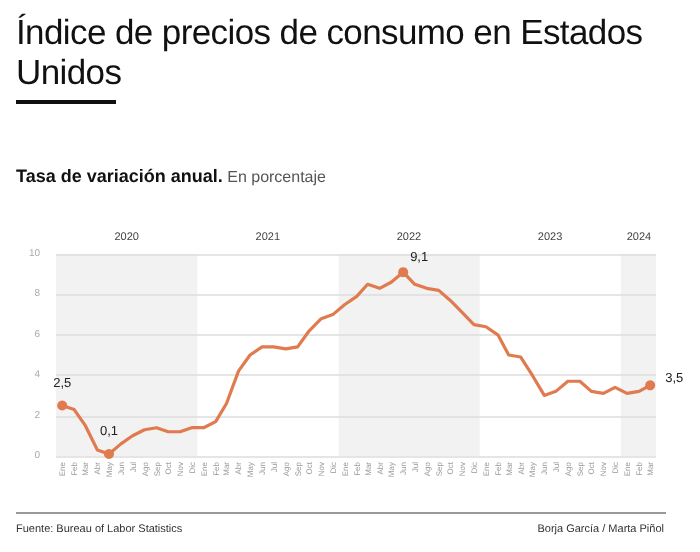 Image resolution: width=700 pixels, height=552 pixels. What do you see at coordinates (330, 52) in the screenshot?
I see `chart-title: Índice de precios de consumo en Estados Unidos` at bounding box center [330, 52].